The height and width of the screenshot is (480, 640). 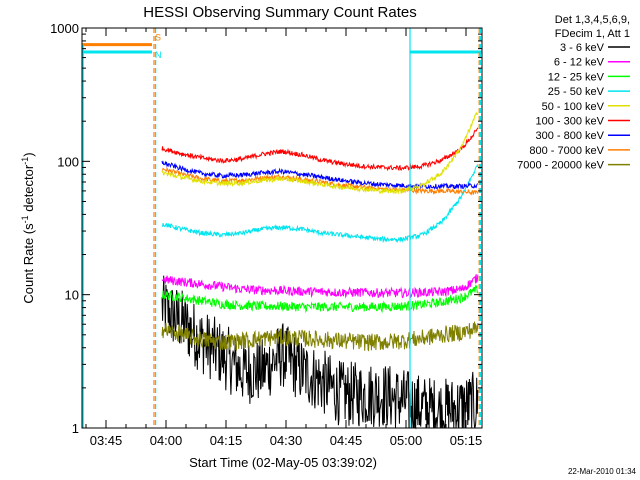 What do you see at coordinates (28, 227) in the screenshot?
I see `y-axis-label: Count Rate (s-1 detector-1)` at bounding box center [28, 227].